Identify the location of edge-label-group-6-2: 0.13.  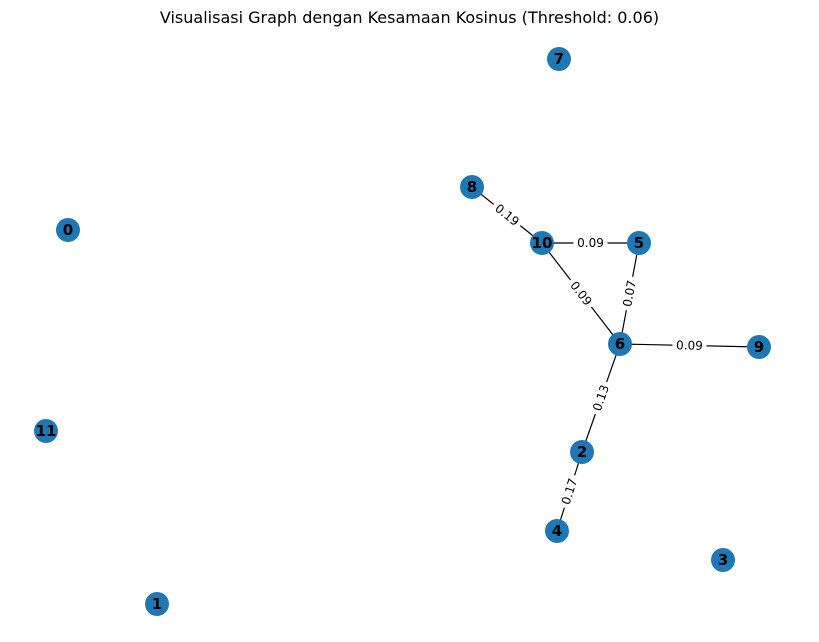
(601, 398).